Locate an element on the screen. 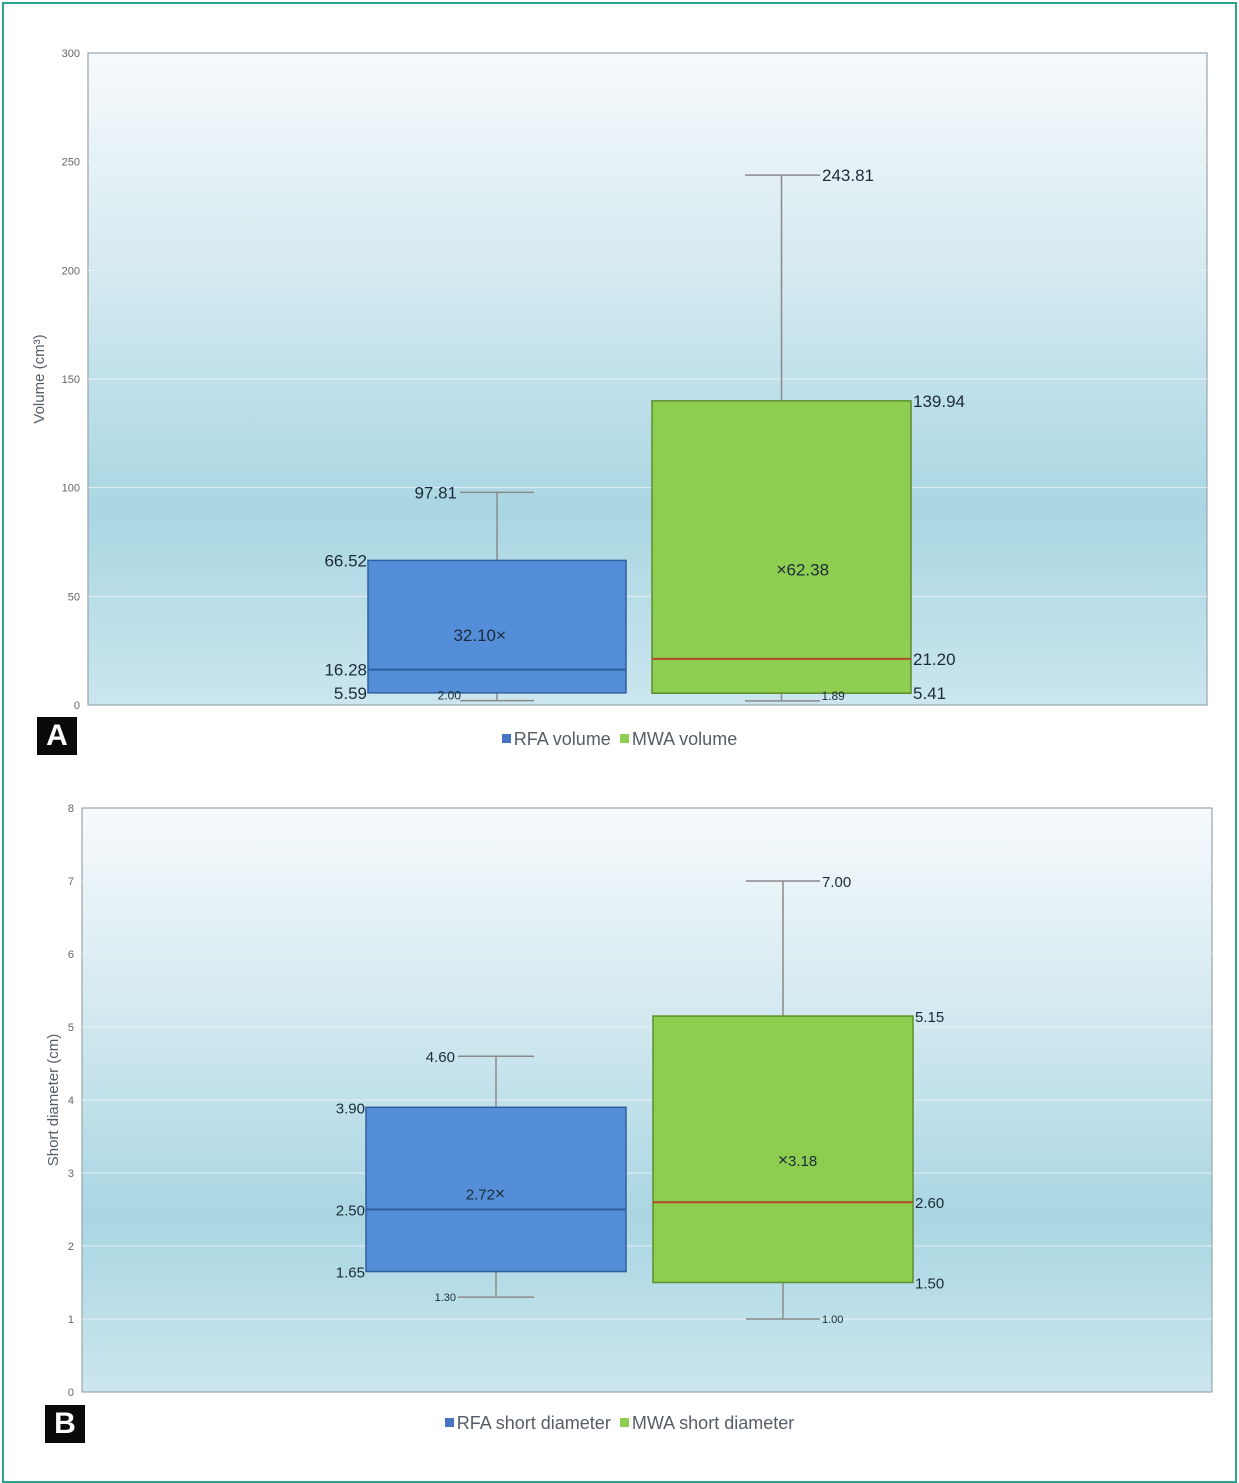 The height and width of the screenshot is (1483, 1239). y-tick-label: 6 is located at coordinates (71, 955).